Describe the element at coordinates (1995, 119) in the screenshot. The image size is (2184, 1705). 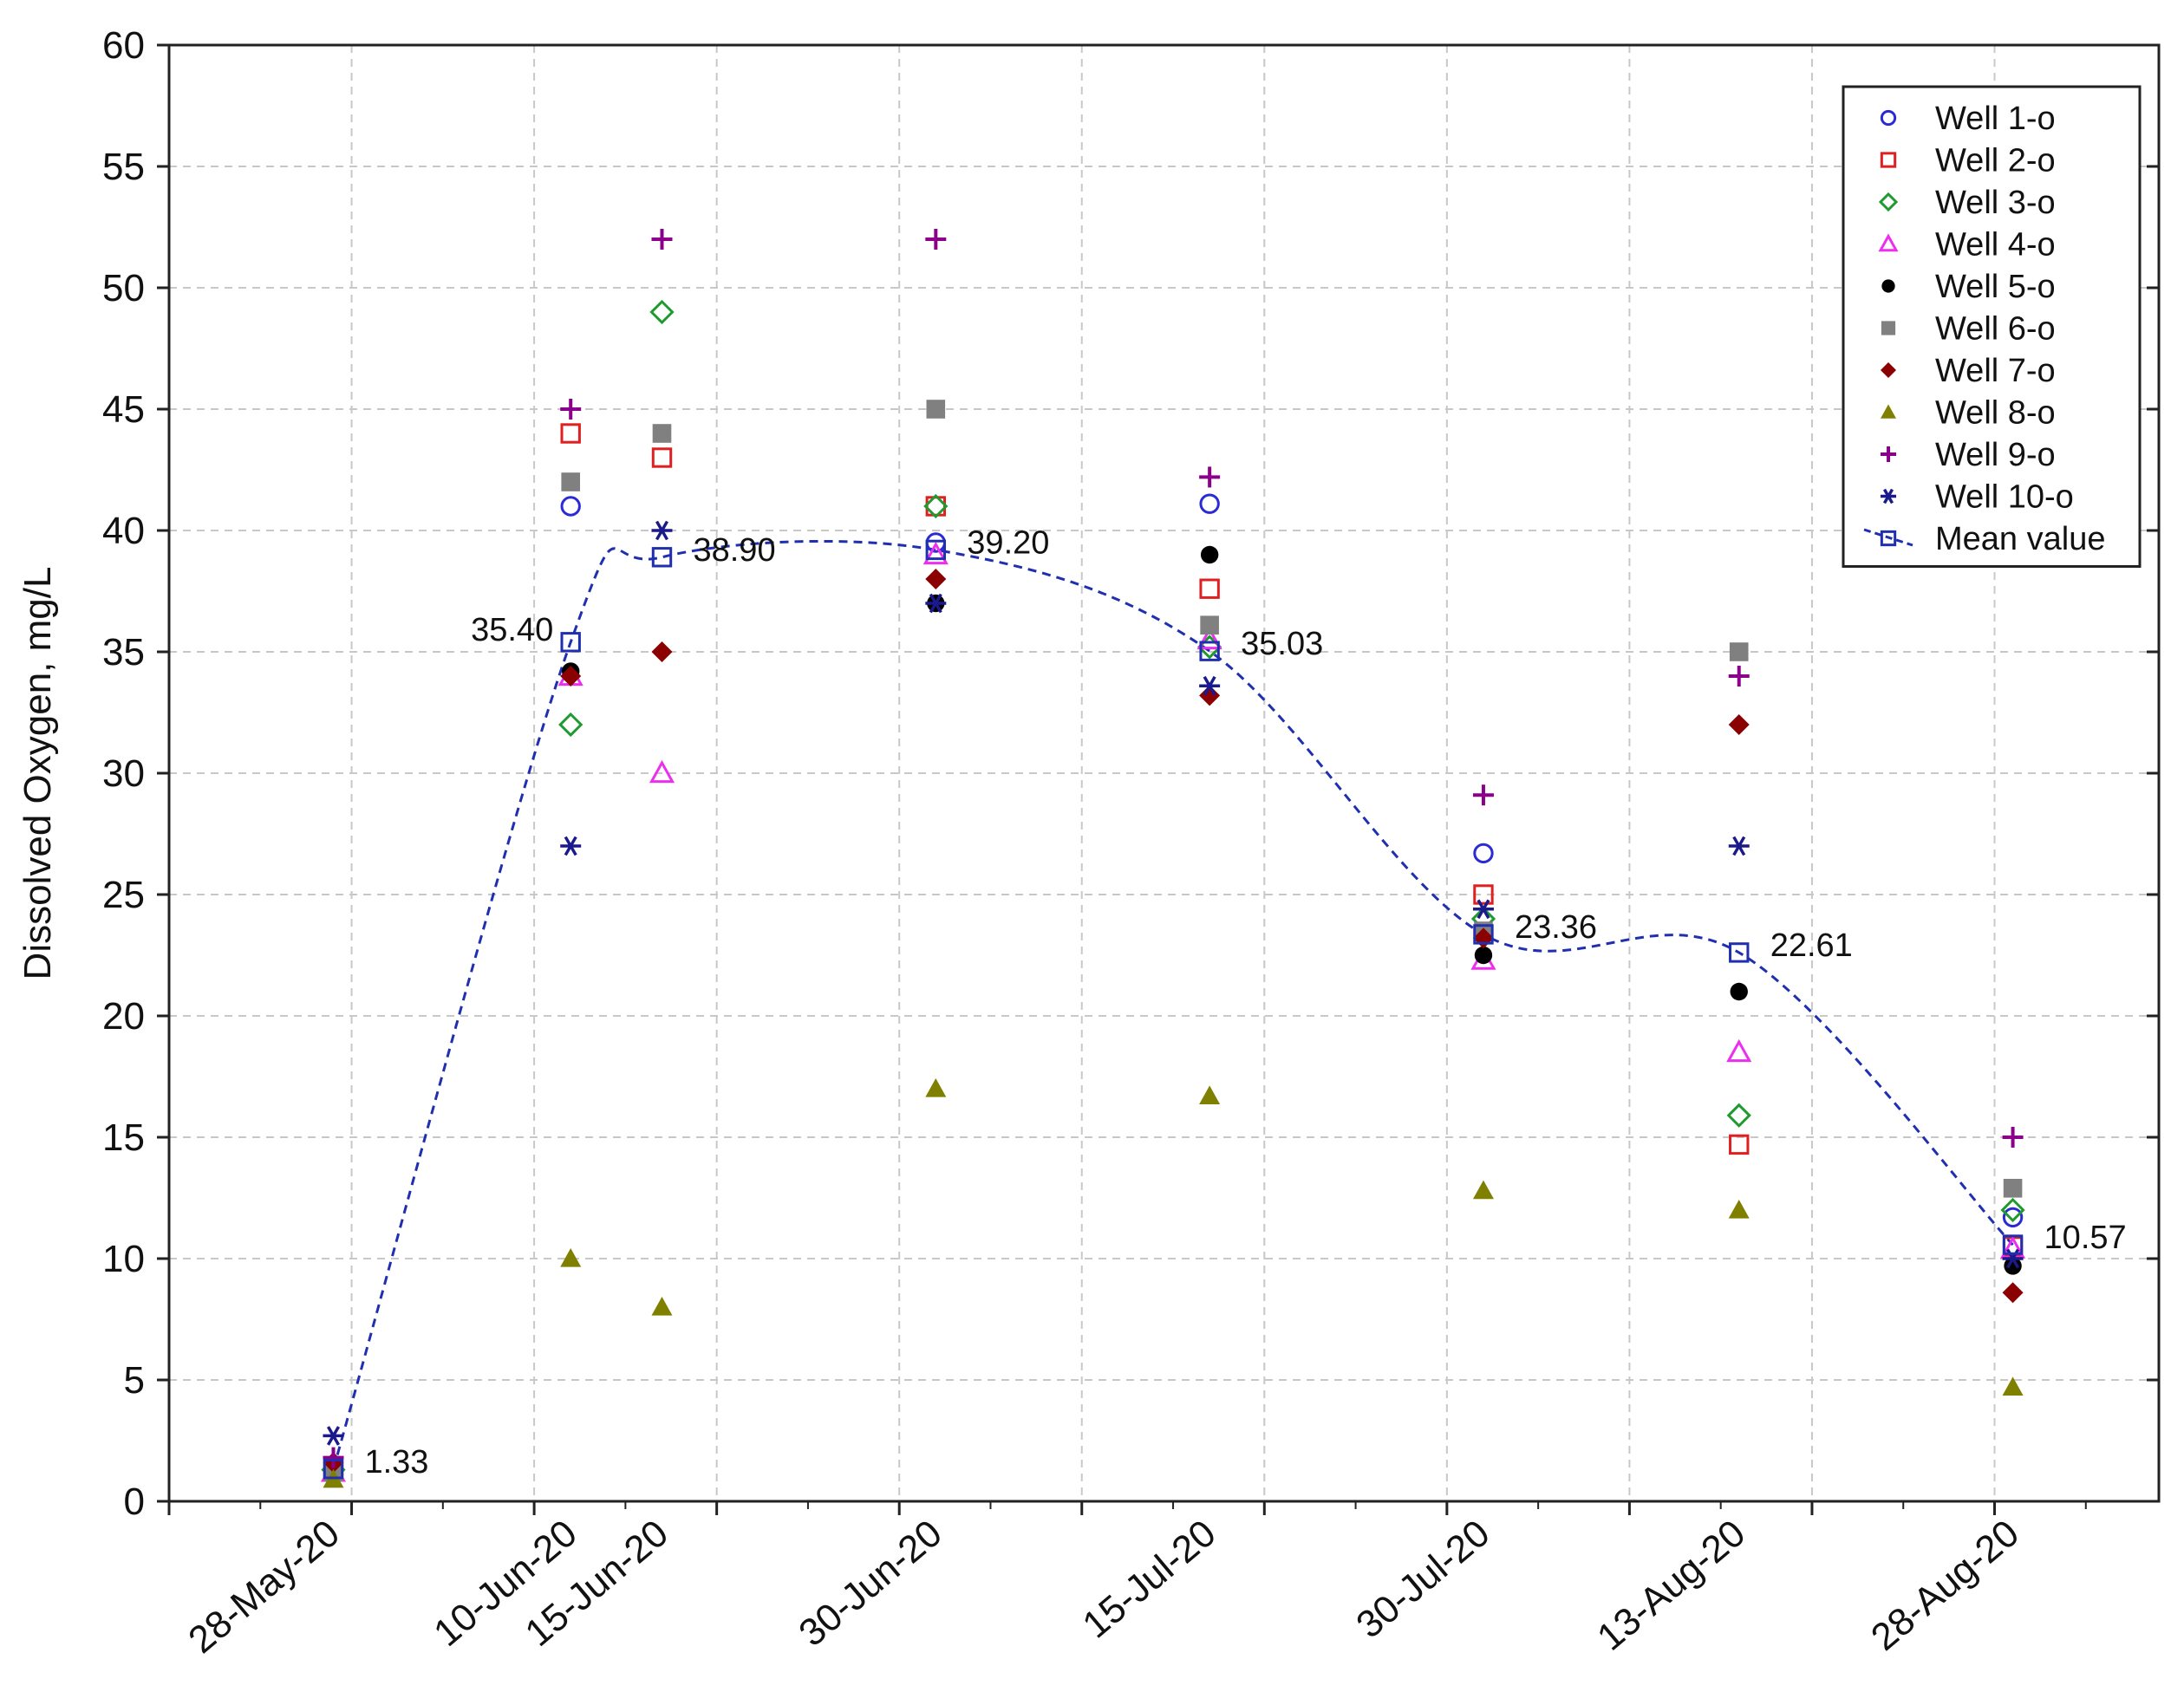
I see `legend-label: Well 1-o` at that location.